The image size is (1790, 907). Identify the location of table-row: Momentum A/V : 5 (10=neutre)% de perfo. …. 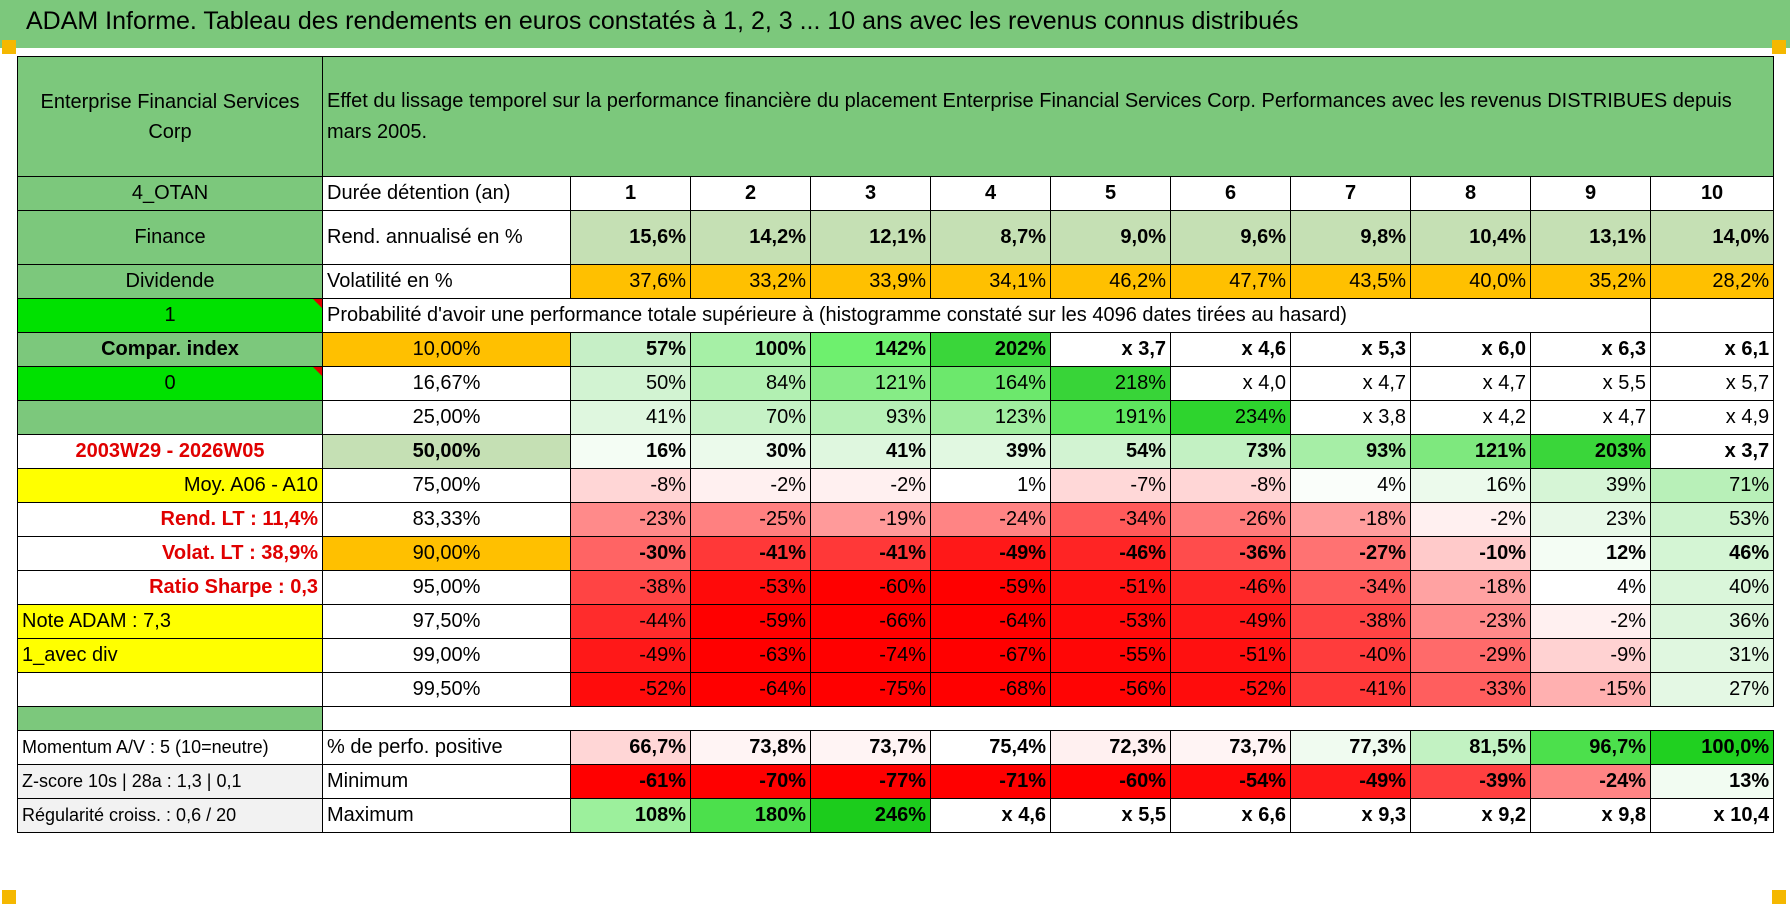
(896, 747).